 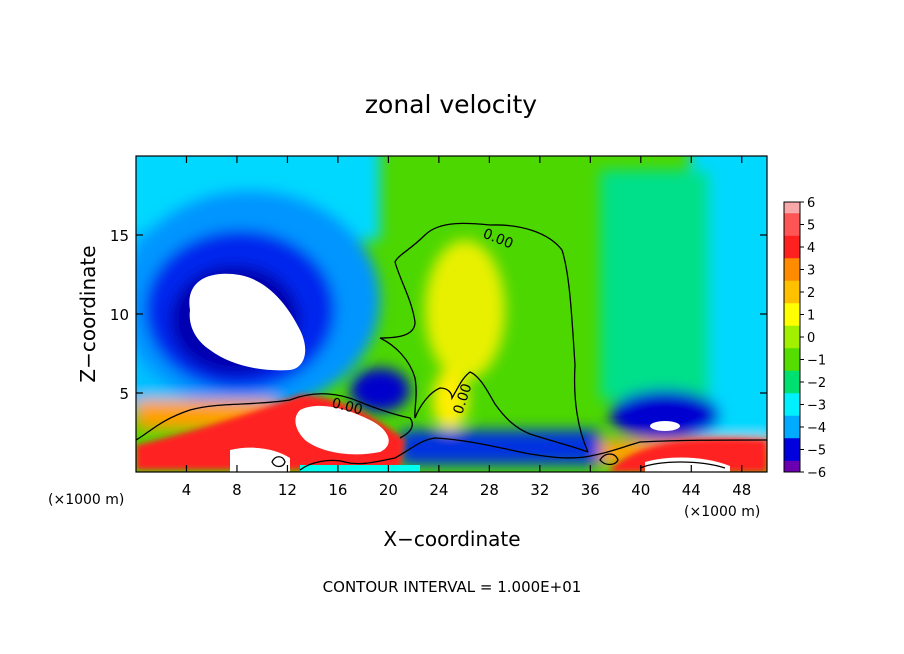 What do you see at coordinates (792, 286) in the screenshot?
I see `colorbar-swatch-3b` at bounding box center [792, 286].